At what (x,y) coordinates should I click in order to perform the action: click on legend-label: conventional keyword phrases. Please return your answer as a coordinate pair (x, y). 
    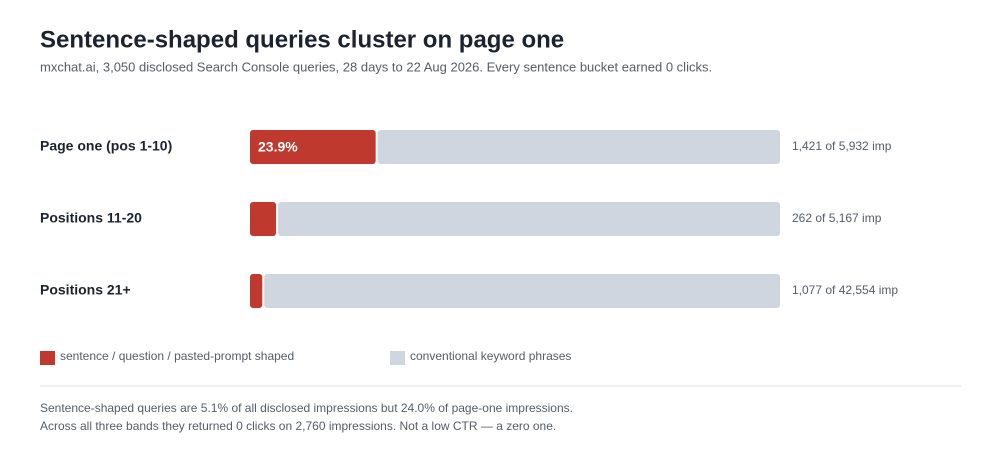
    Looking at the image, I should click on (490, 356).